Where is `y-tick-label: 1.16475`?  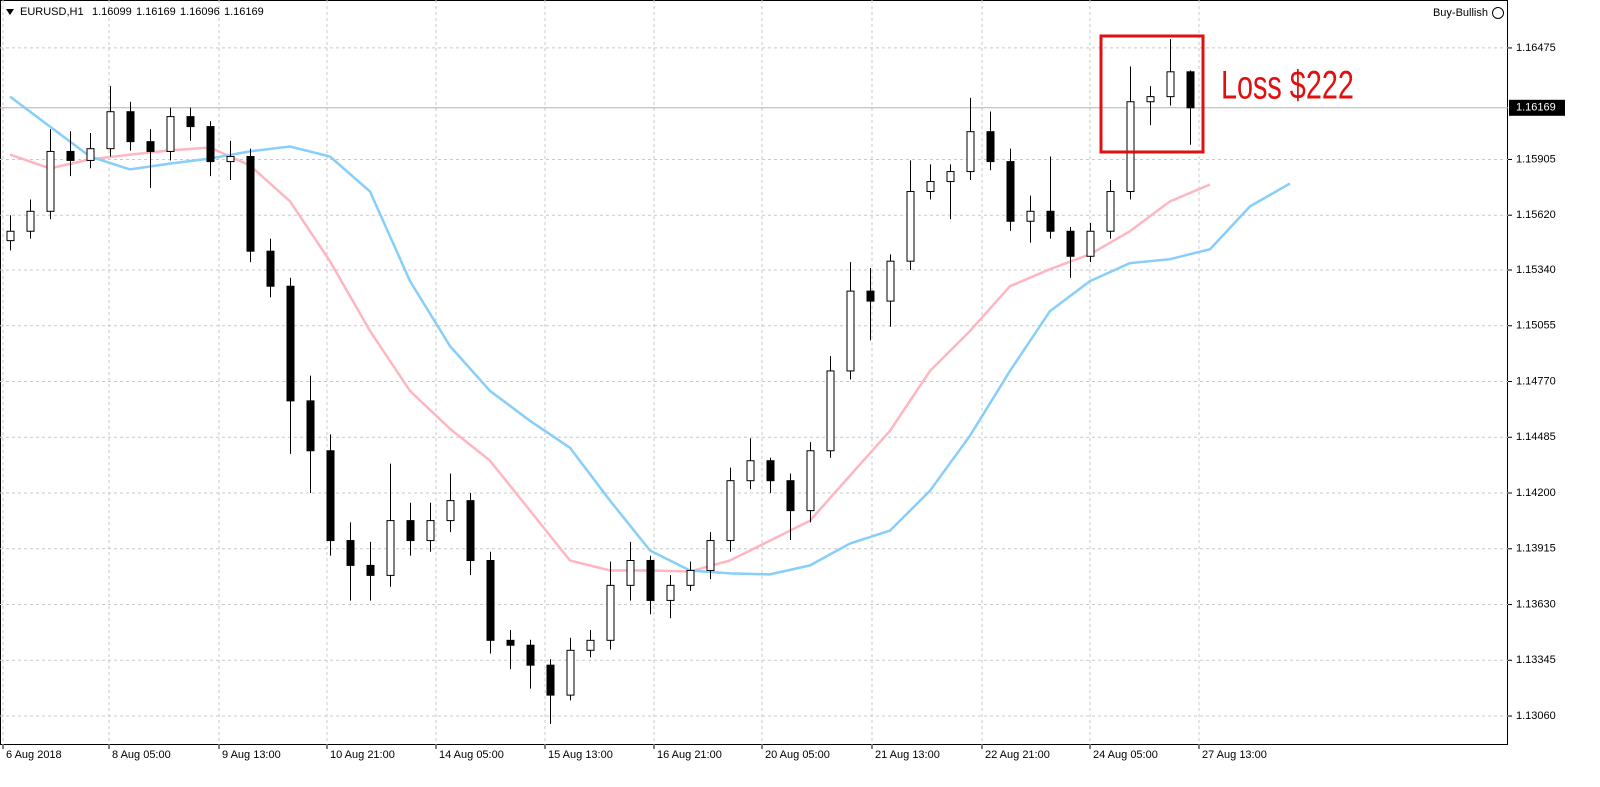
y-tick-label: 1.16475 is located at coordinates (1536, 48).